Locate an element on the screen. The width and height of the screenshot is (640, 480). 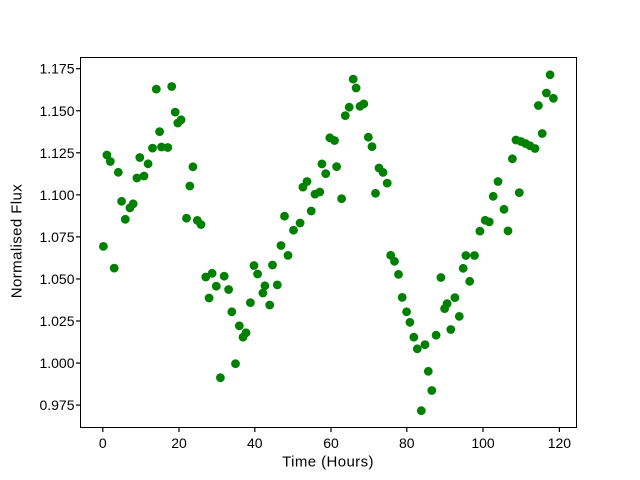
svg-text: 40 is located at coordinates (255, 443).